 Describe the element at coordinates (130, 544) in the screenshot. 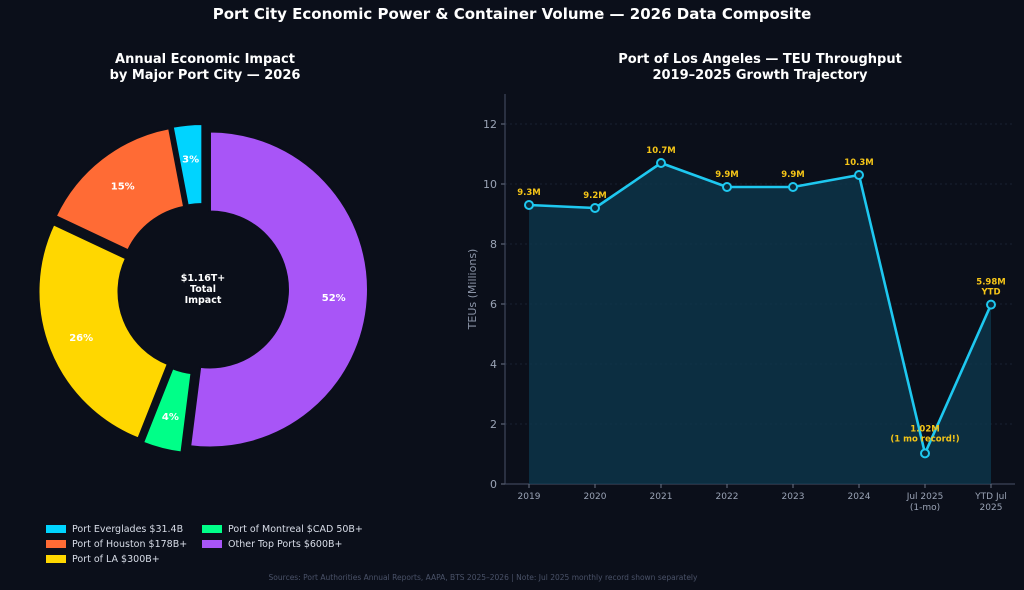

I see `legend-label: Port of Houston $178B+` at that location.